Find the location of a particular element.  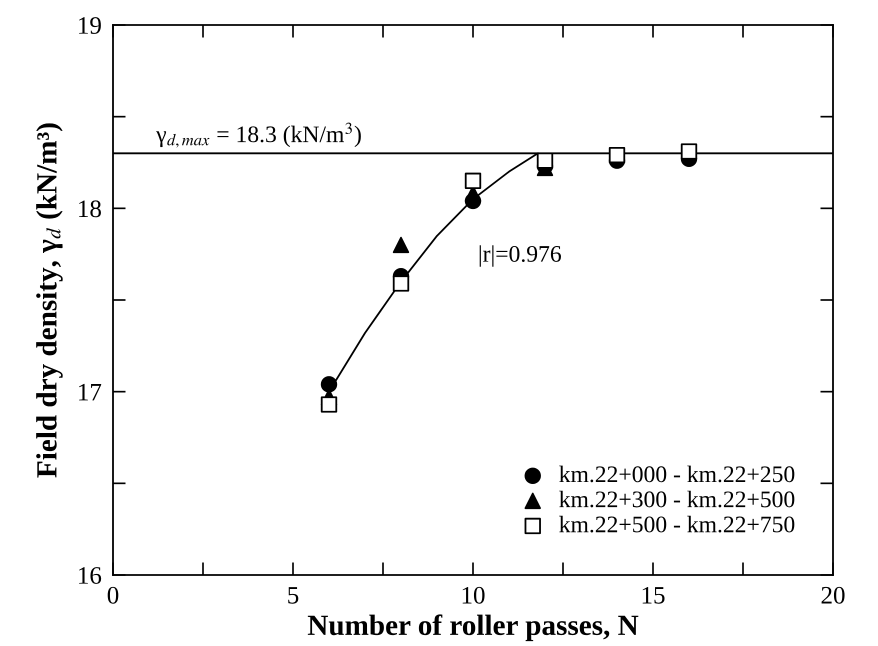

x-tick-label: 15 is located at coordinates (653, 595).